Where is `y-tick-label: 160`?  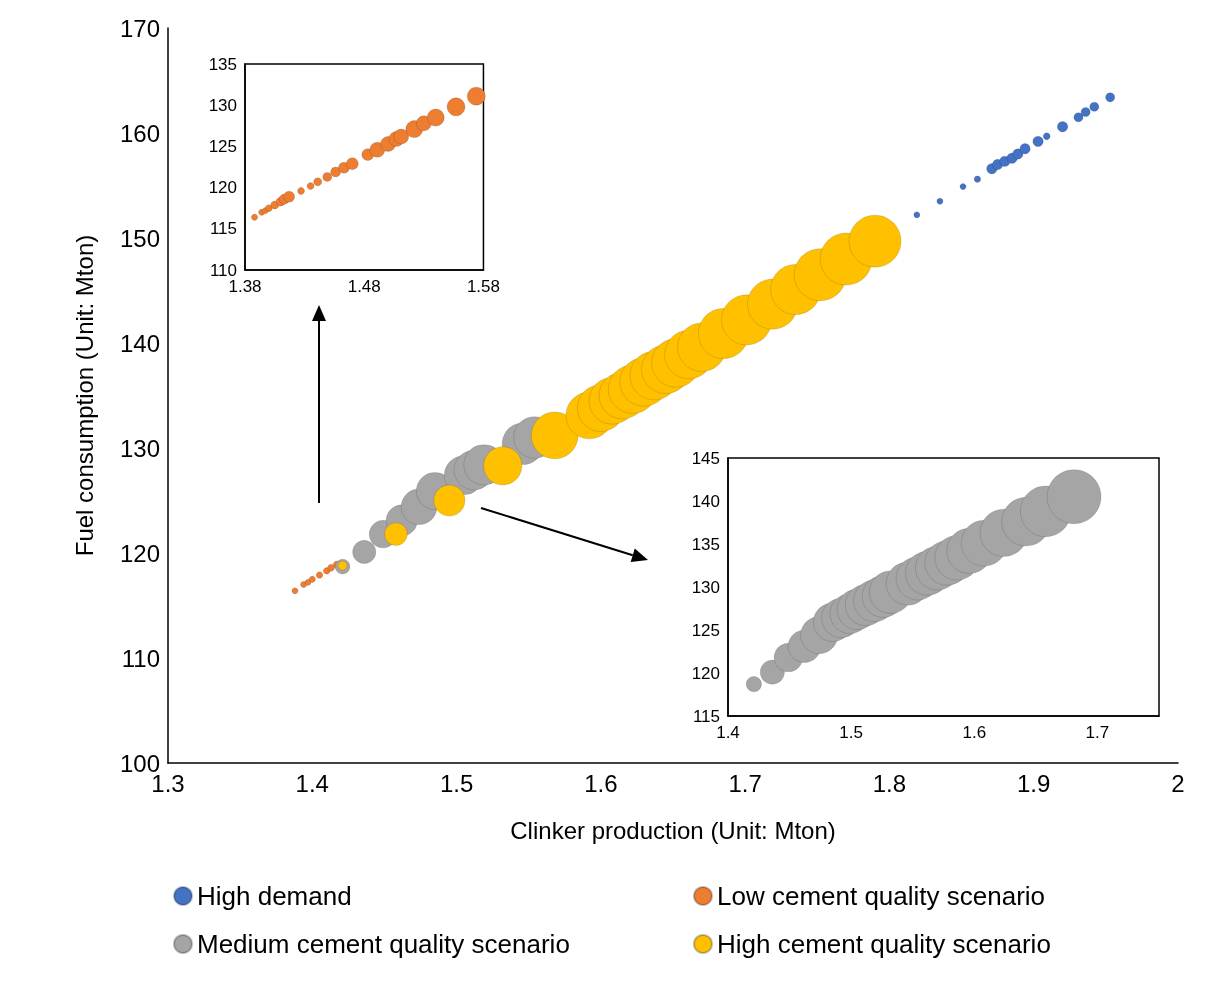 y-tick-label: 160 is located at coordinates (139, 133).